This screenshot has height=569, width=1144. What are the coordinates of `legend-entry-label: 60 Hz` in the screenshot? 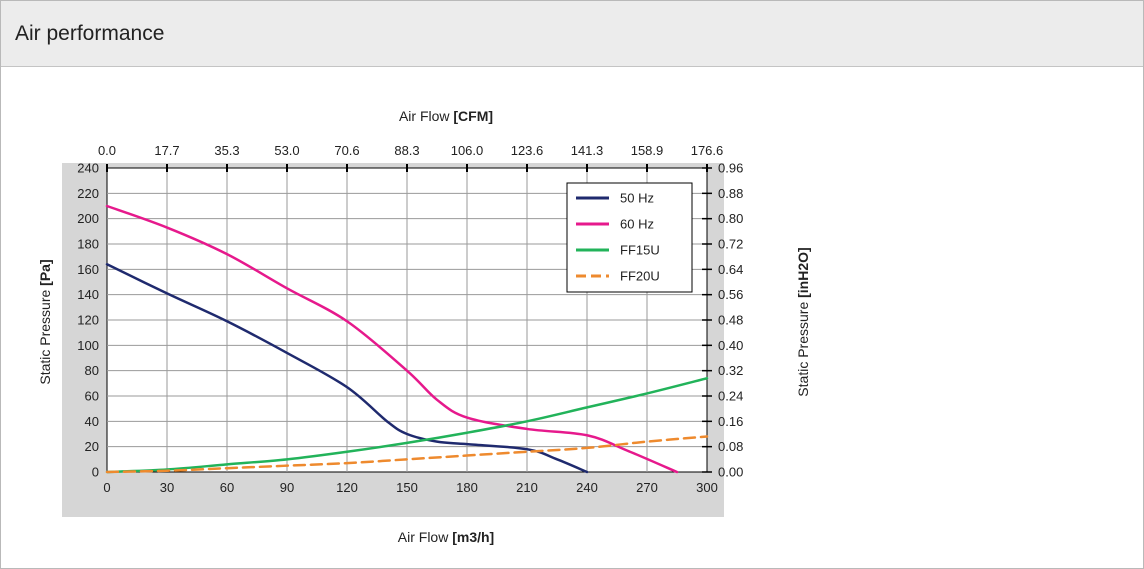 It's located at (637, 224).